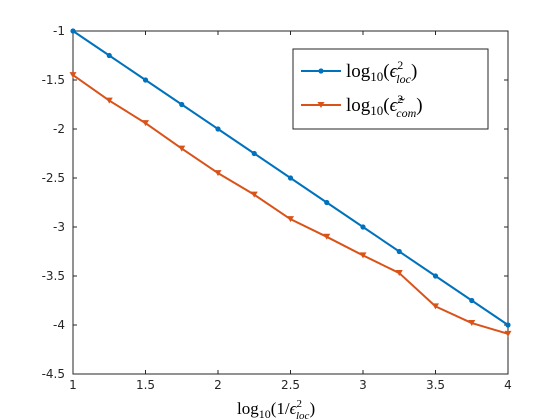 This screenshot has width=560, height=420. I want to click on x-tick-label: 2, so click(218, 385).